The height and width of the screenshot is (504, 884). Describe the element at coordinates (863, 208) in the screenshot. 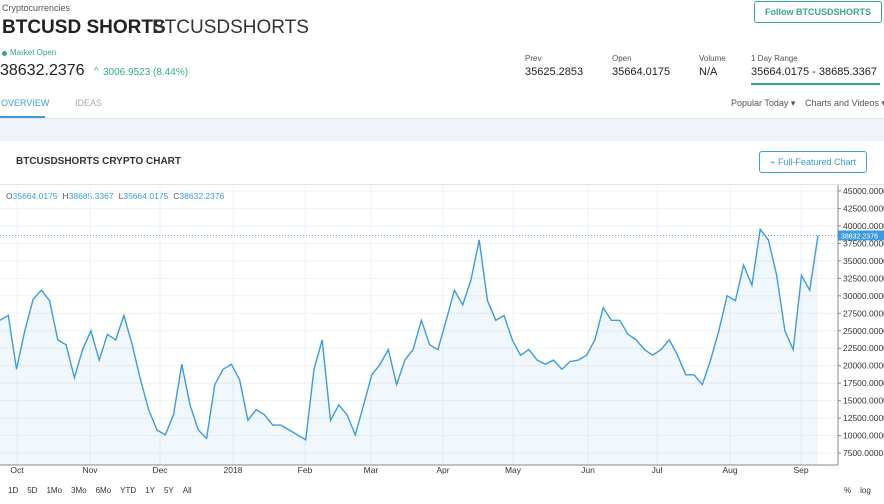

I see `y-tick-label: 42500.0000` at that location.